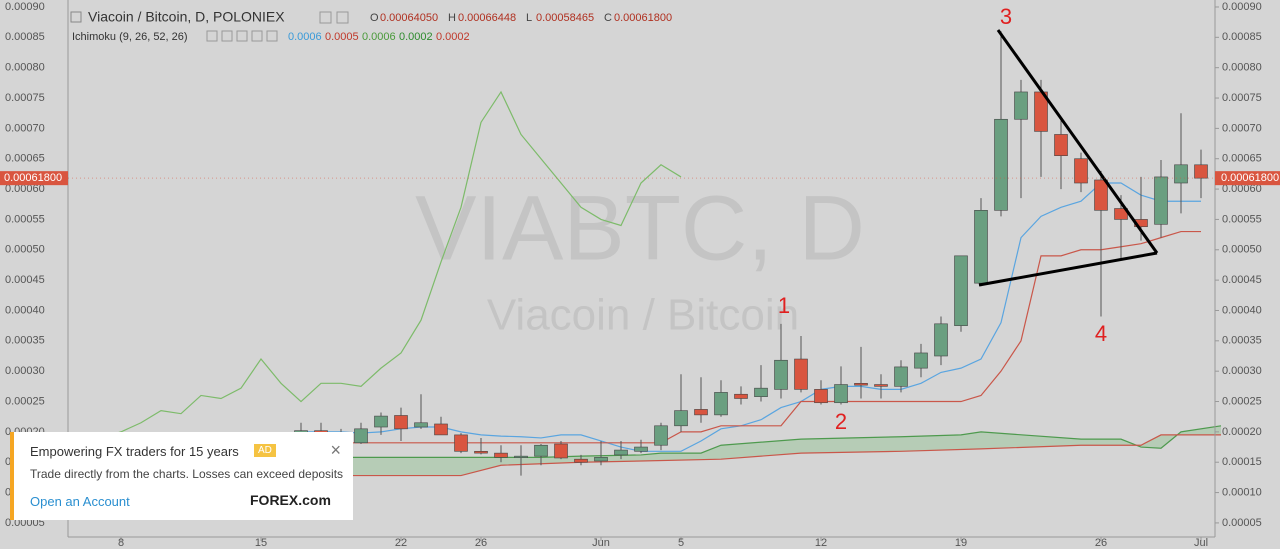  I want to click on y2-tick-label: 0.00065, so click(1242, 159).